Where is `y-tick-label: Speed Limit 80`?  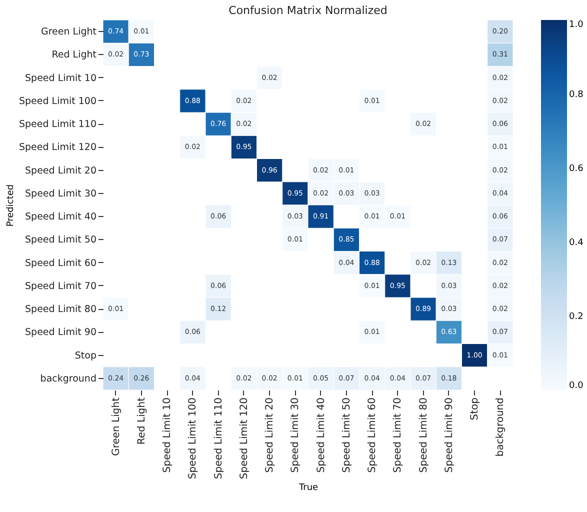 y-tick-label: Speed Limit 80 is located at coordinates (60, 310).